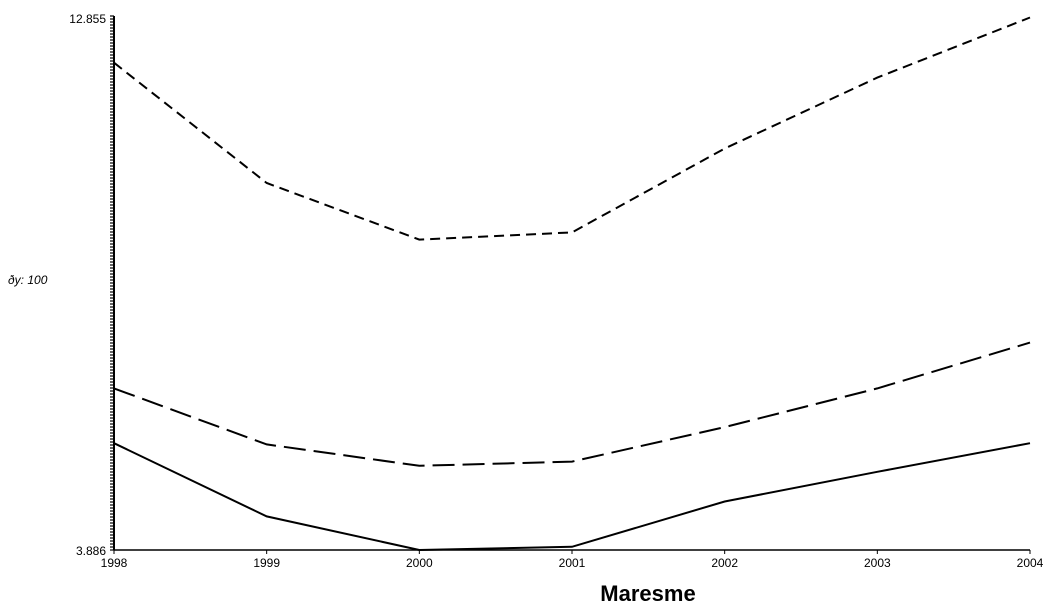 This screenshot has width=1050, height=611. What do you see at coordinates (87, 19) in the screenshot?
I see `y-tick-label-max: 12.855` at bounding box center [87, 19].